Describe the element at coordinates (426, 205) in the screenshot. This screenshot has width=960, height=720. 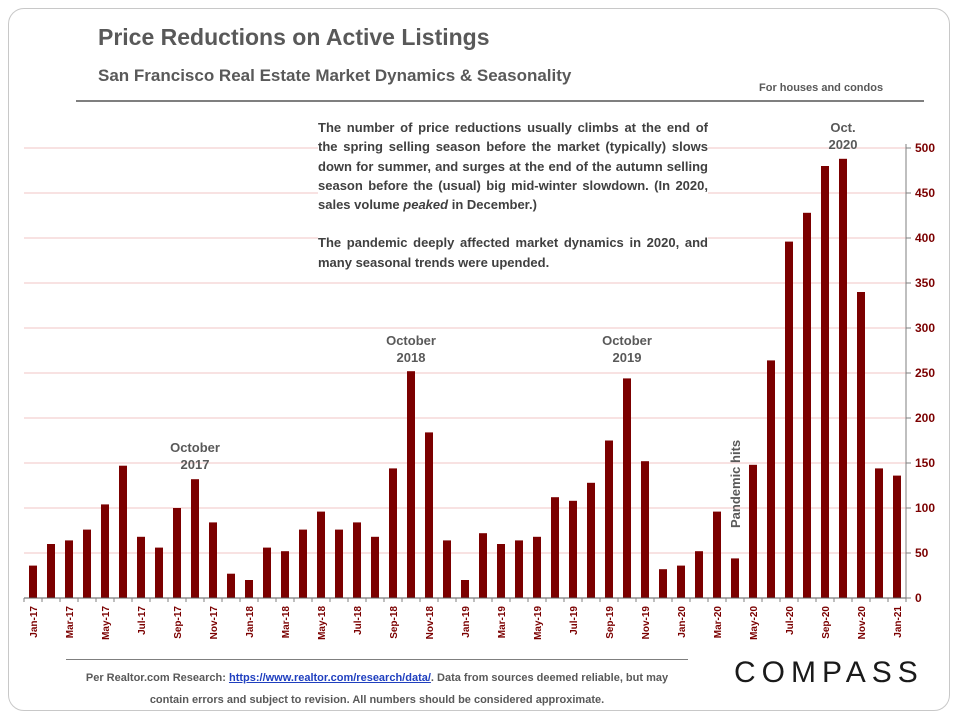
I see `commentary-emphasis: peaked` at that location.